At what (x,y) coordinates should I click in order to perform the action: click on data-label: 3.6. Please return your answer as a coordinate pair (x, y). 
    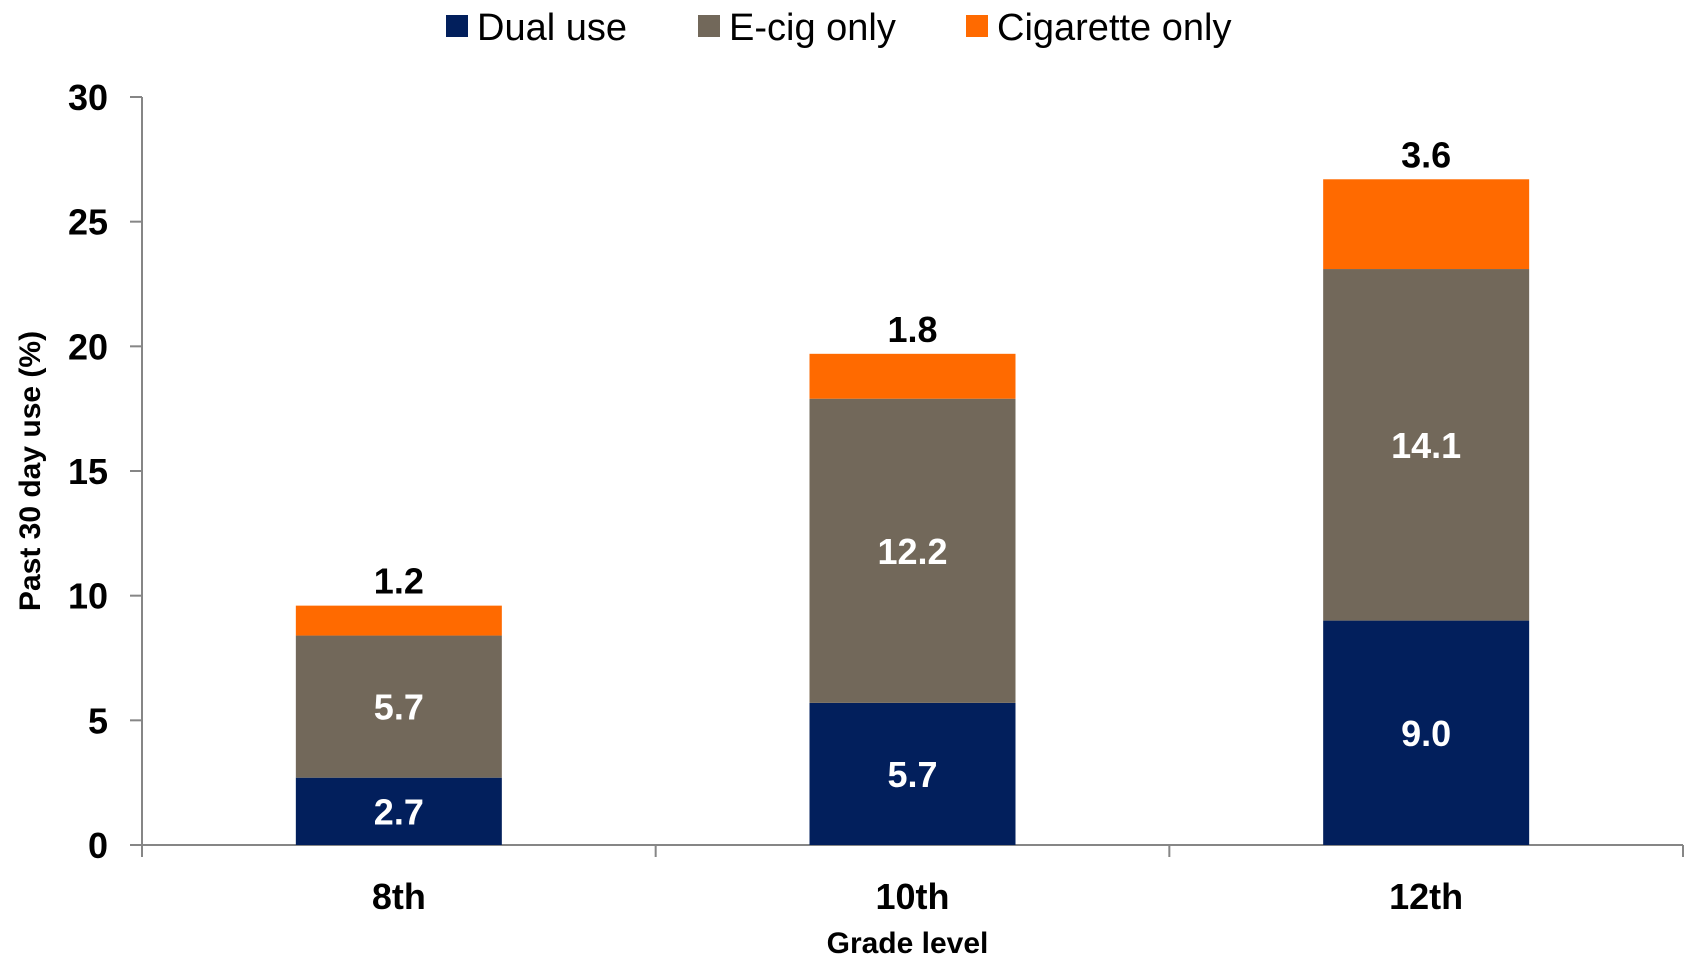
    Looking at the image, I should click on (1426, 154).